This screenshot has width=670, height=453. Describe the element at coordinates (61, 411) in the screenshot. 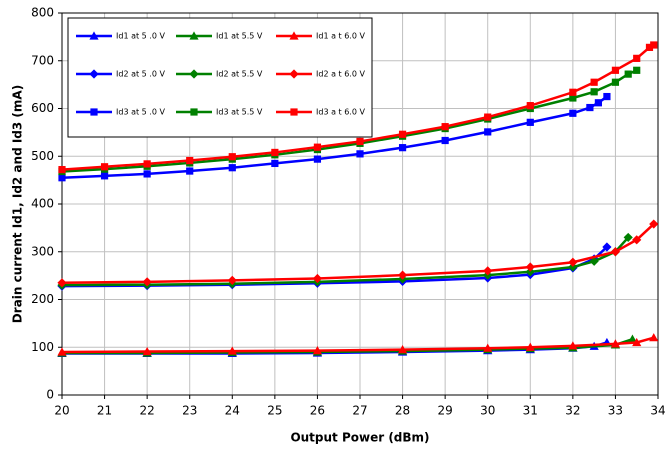

I see `x-tick-label: 20` at that location.